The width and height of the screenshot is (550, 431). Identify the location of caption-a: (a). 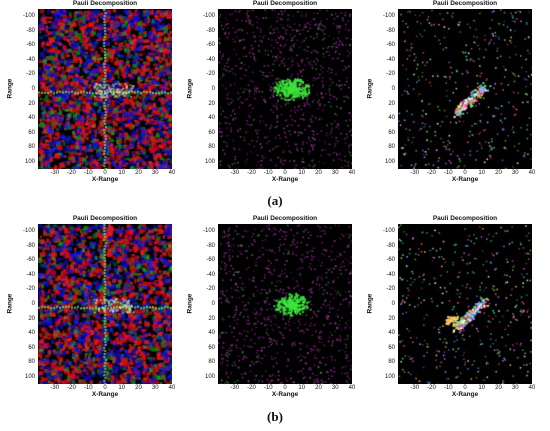
(275, 200).